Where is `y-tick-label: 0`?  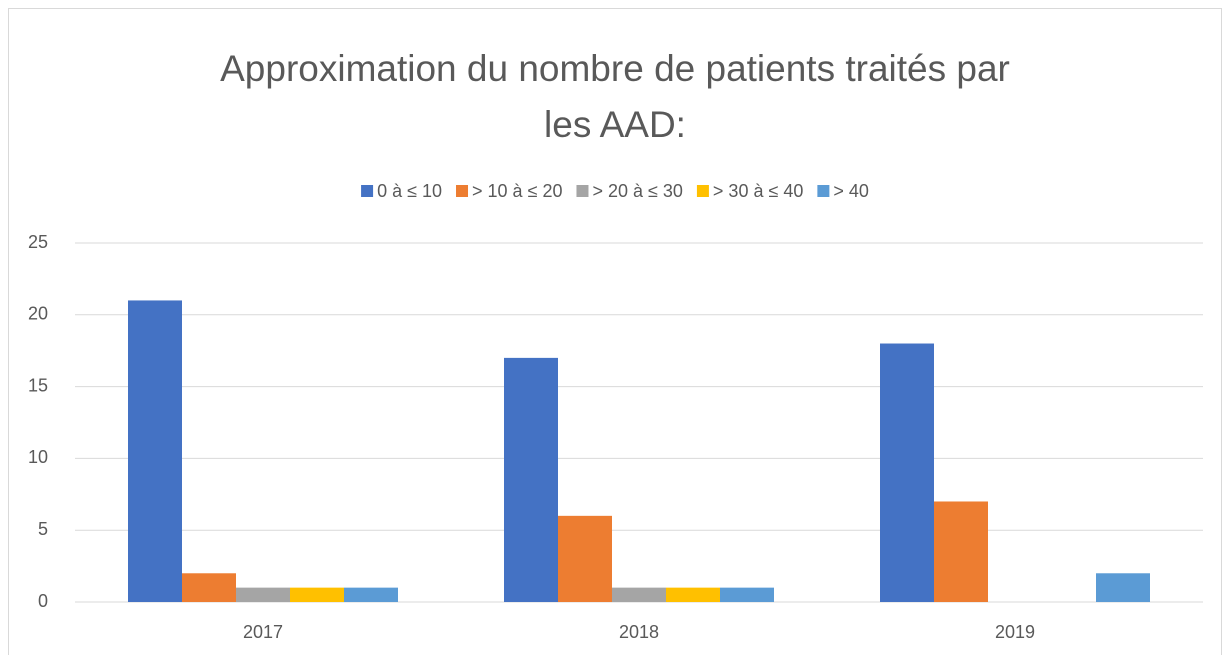
y-tick-label: 0 is located at coordinates (43, 601).